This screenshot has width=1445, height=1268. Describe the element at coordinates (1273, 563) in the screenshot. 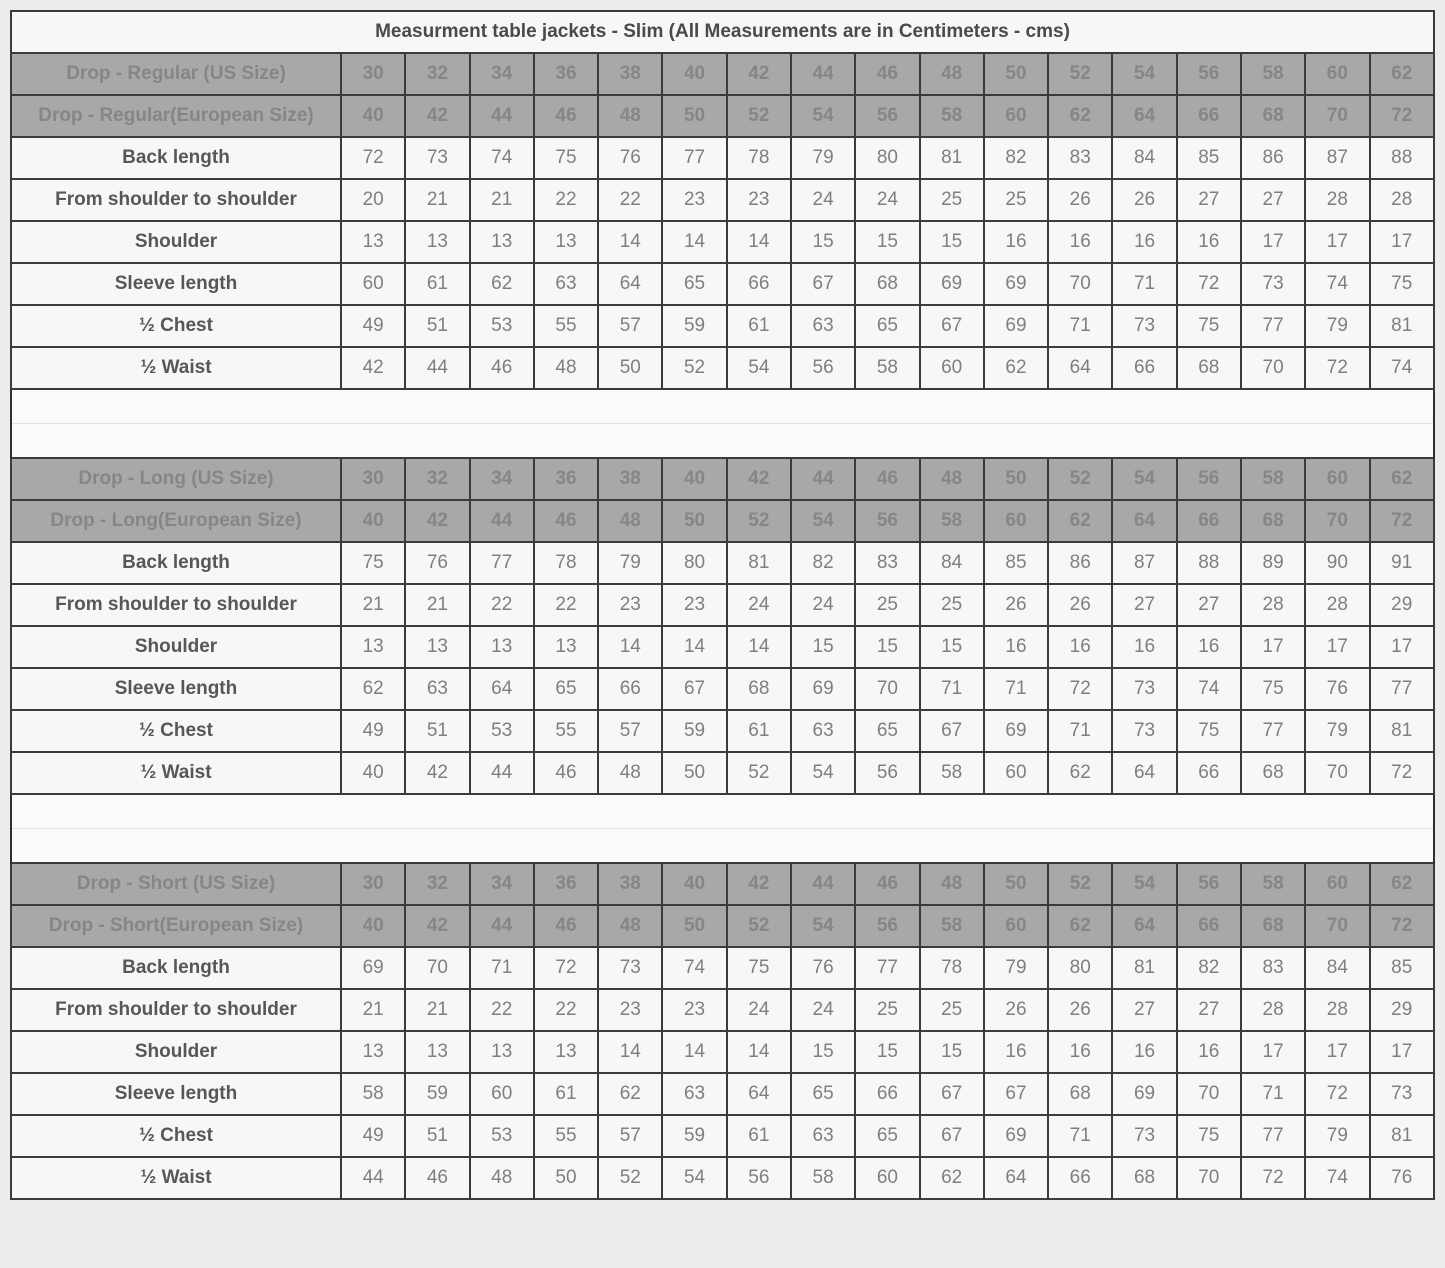

I see `value-cell: 89` at that location.